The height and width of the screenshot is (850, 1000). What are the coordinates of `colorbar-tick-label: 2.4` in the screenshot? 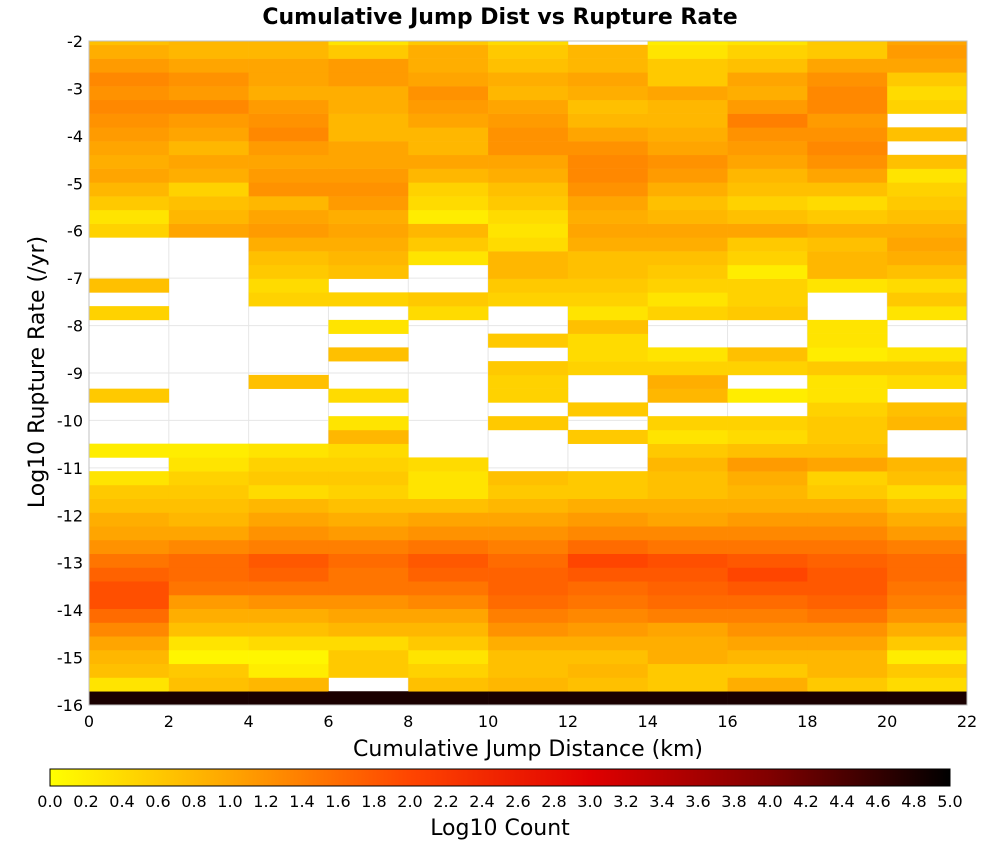 It's located at (481, 801).